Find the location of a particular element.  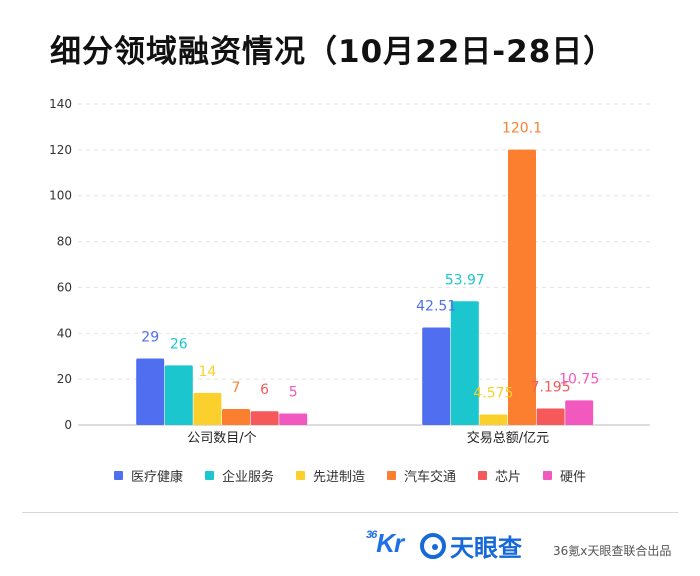

legend-label: 汽车交通 is located at coordinates (430, 477).